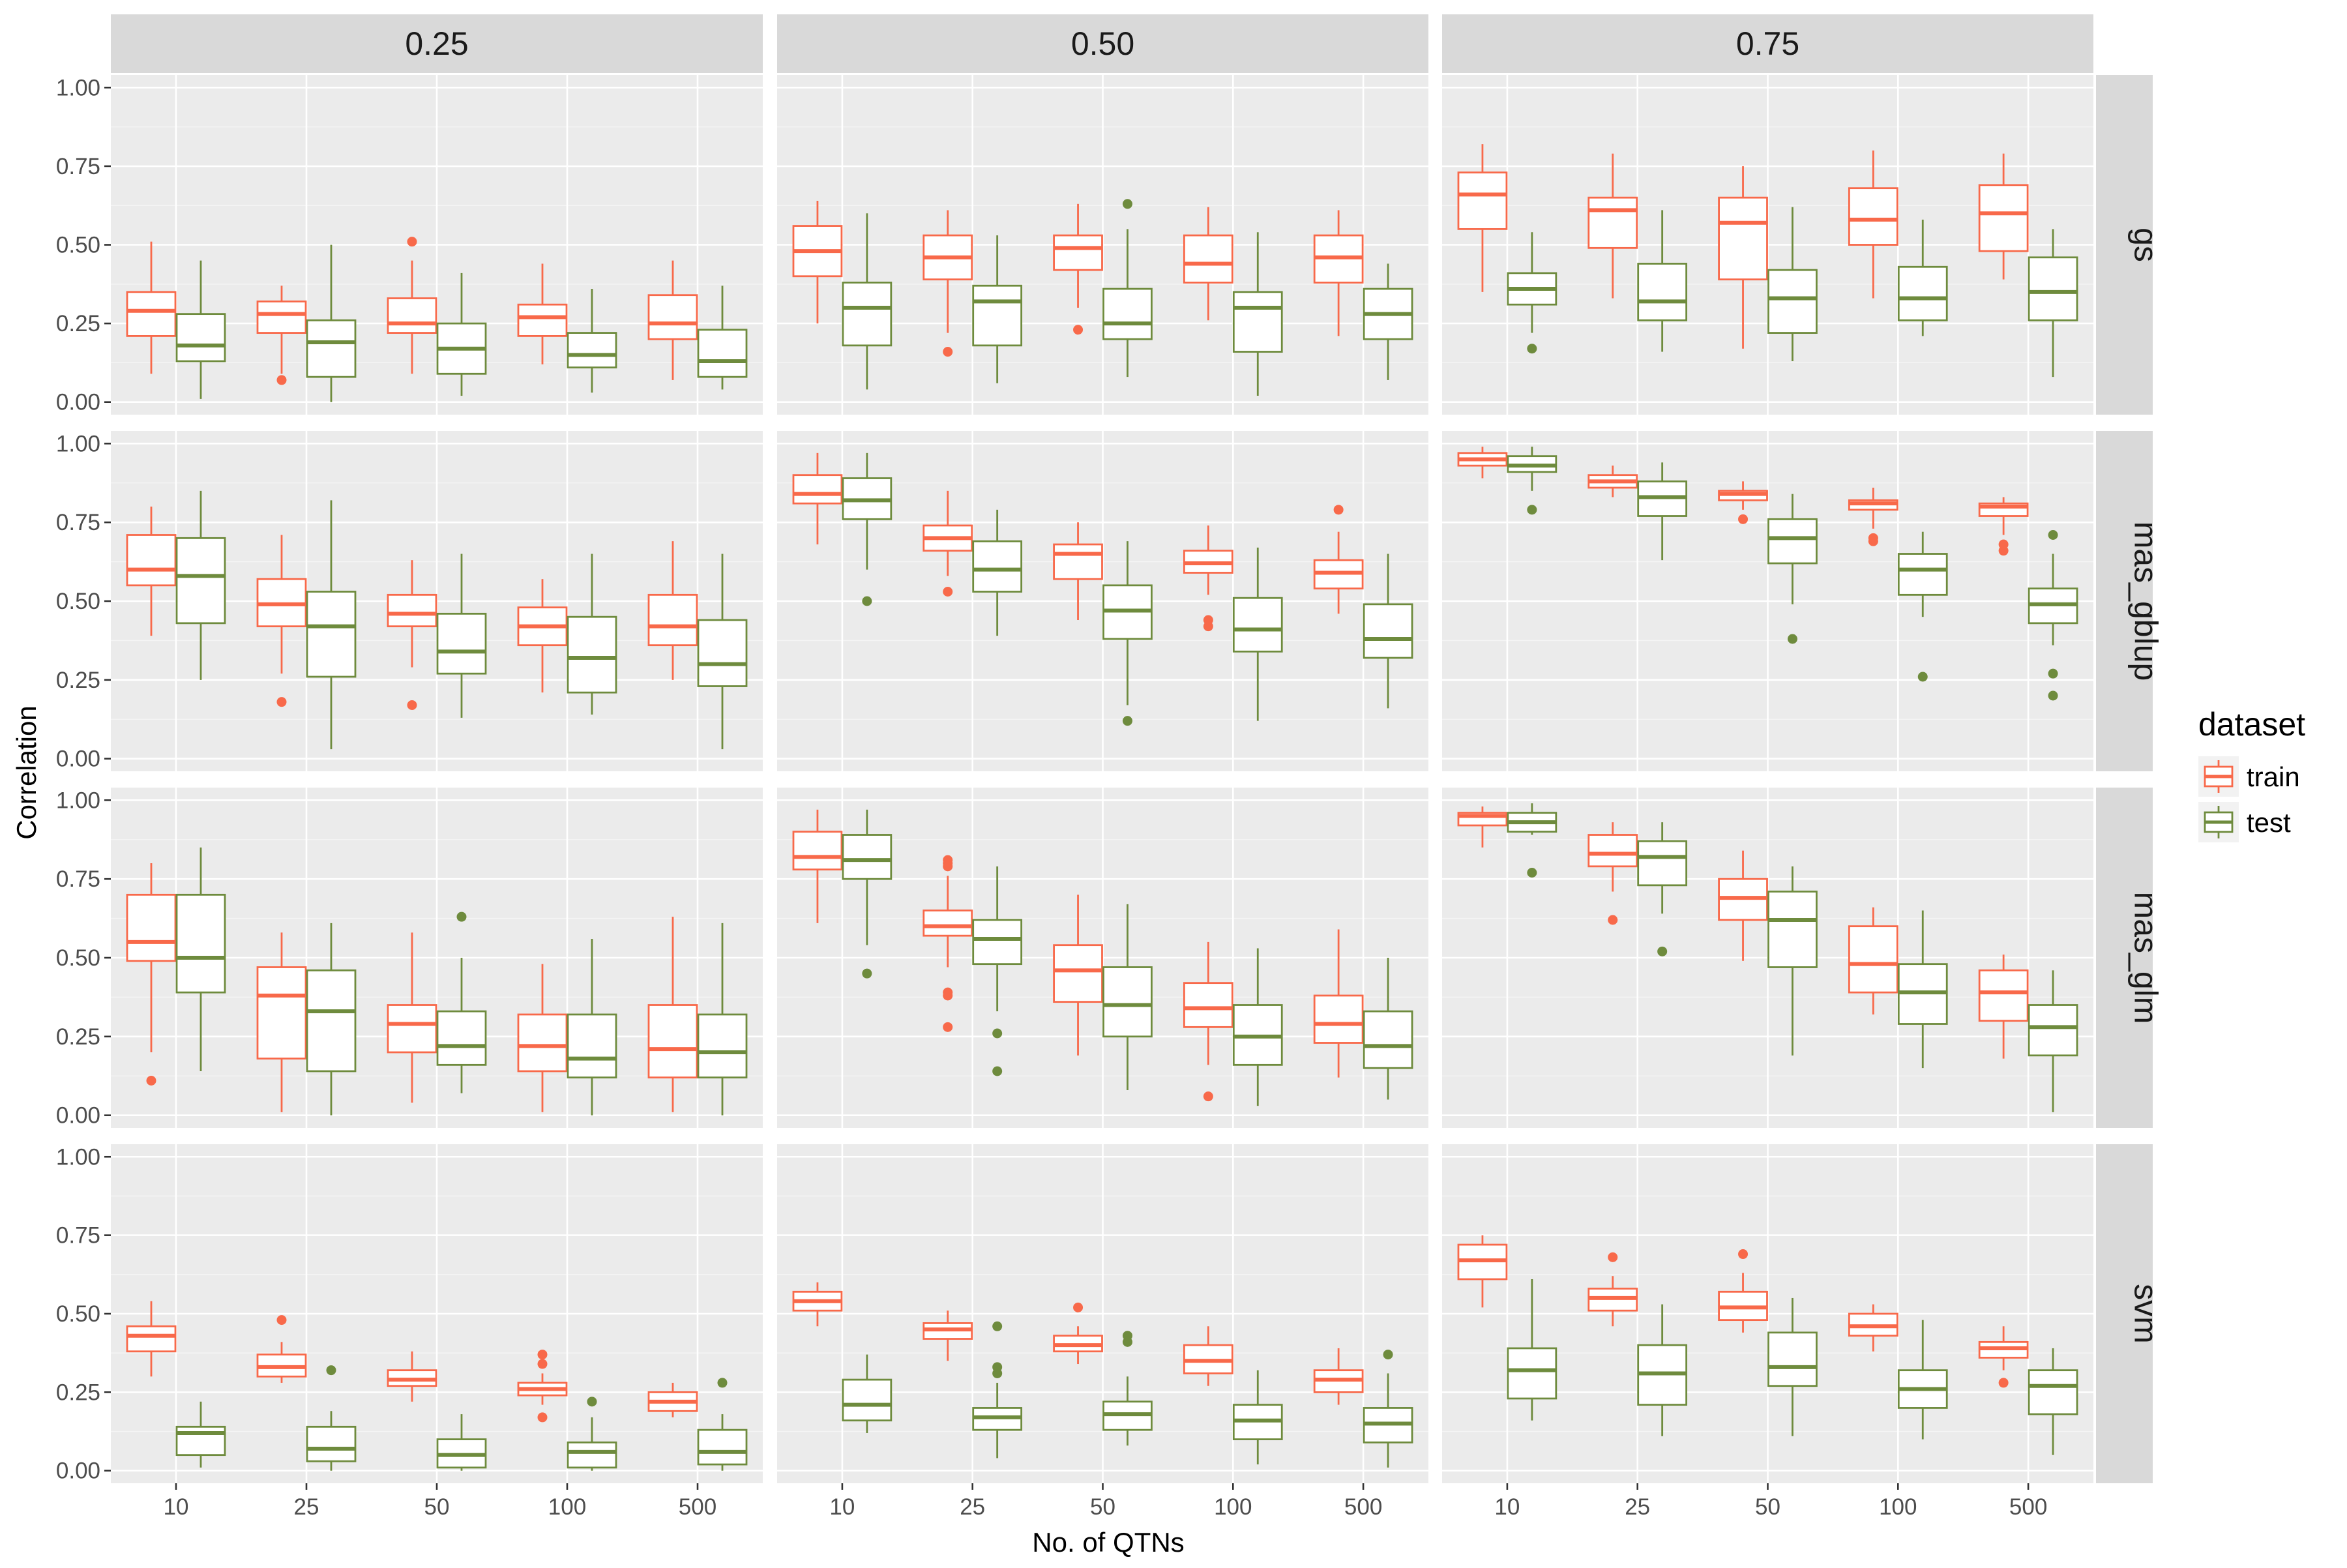 Image resolution: width=2347 pixels, height=1568 pixels. What do you see at coordinates (437, 1507) in the screenshot?
I see `x-tick-label: 50` at bounding box center [437, 1507].